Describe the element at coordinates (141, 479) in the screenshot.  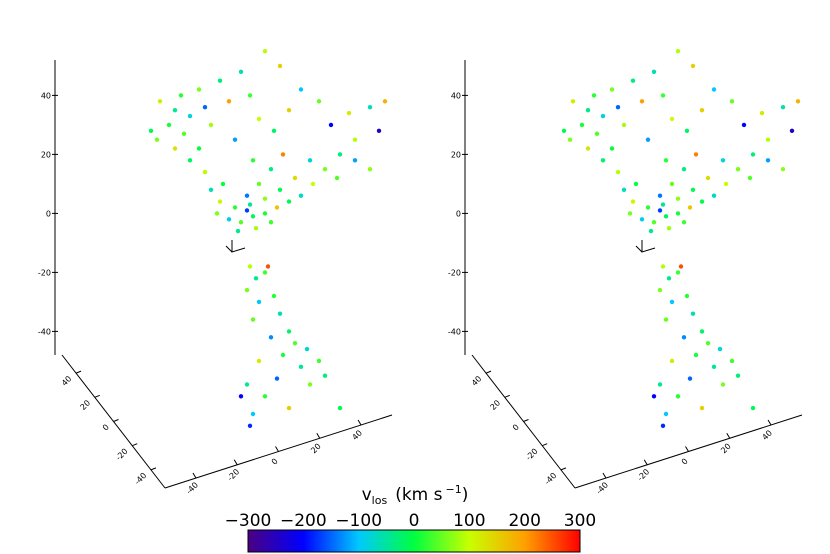
I see `y-tick-label: -40` at that location.